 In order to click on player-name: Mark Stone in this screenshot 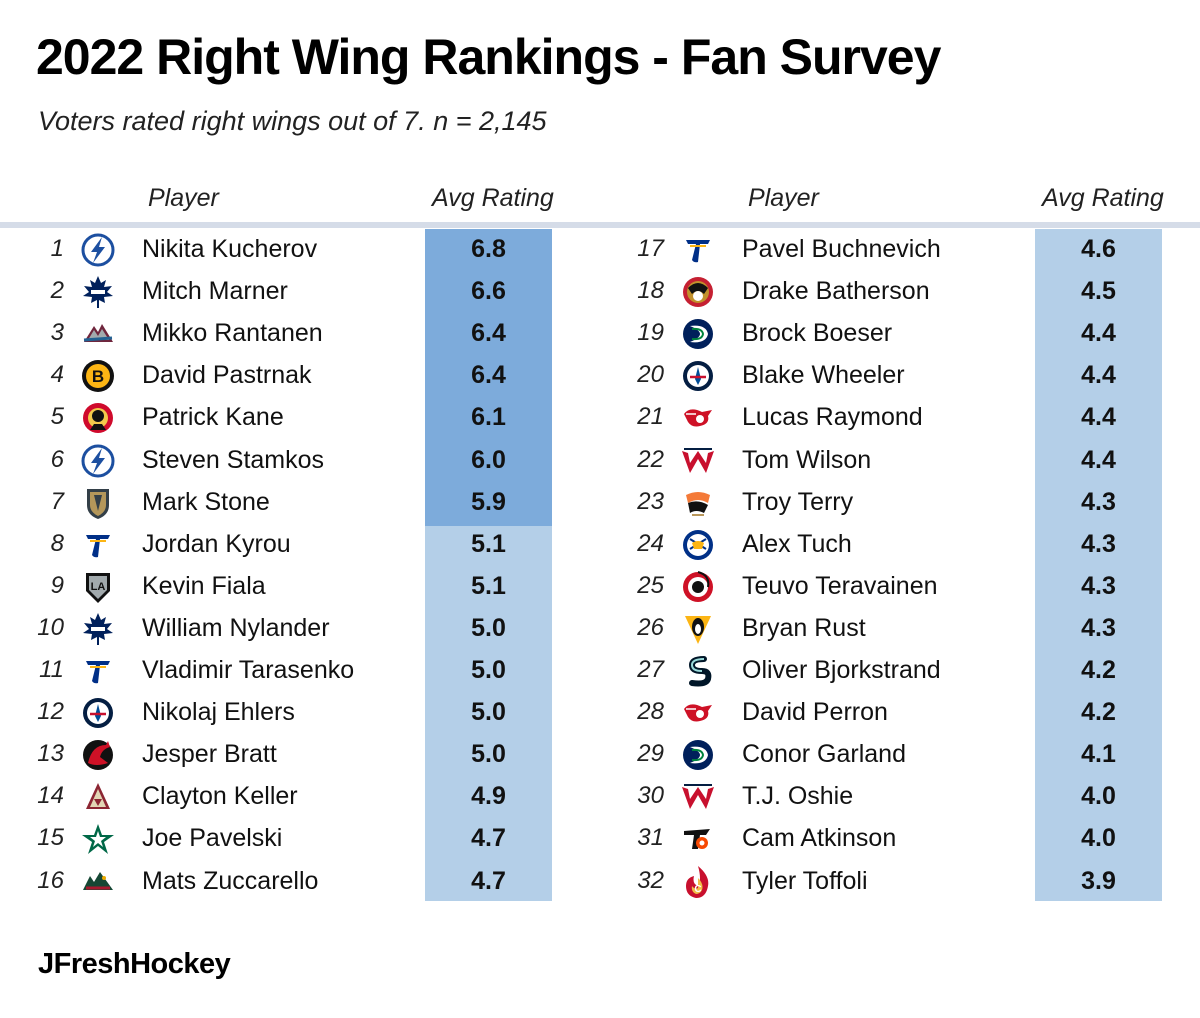, I will do `click(206, 501)`.